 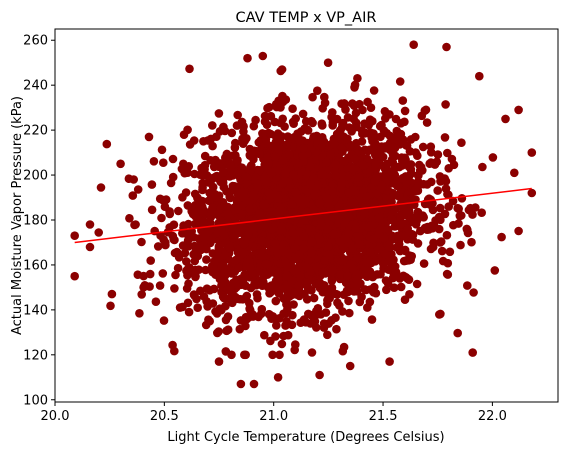 What do you see at coordinates (35, 131) in the screenshot?
I see `y-tick-label: 220` at bounding box center [35, 131].